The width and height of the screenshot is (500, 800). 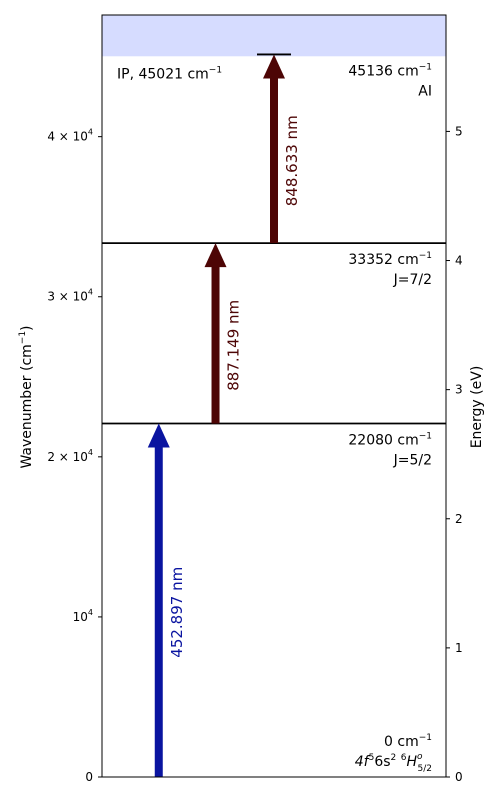 What do you see at coordinates (459, 648) in the screenshot?
I see `energy-axis-tick-label: 1` at bounding box center [459, 648].